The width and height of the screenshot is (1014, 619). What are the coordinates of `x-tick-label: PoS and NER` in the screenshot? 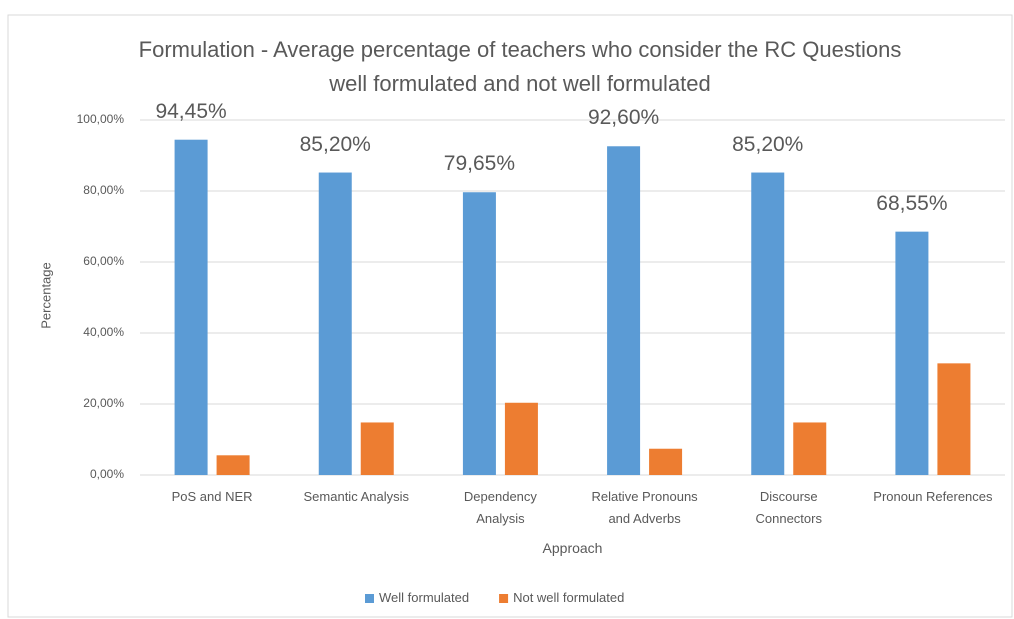 It's located at (212, 496).